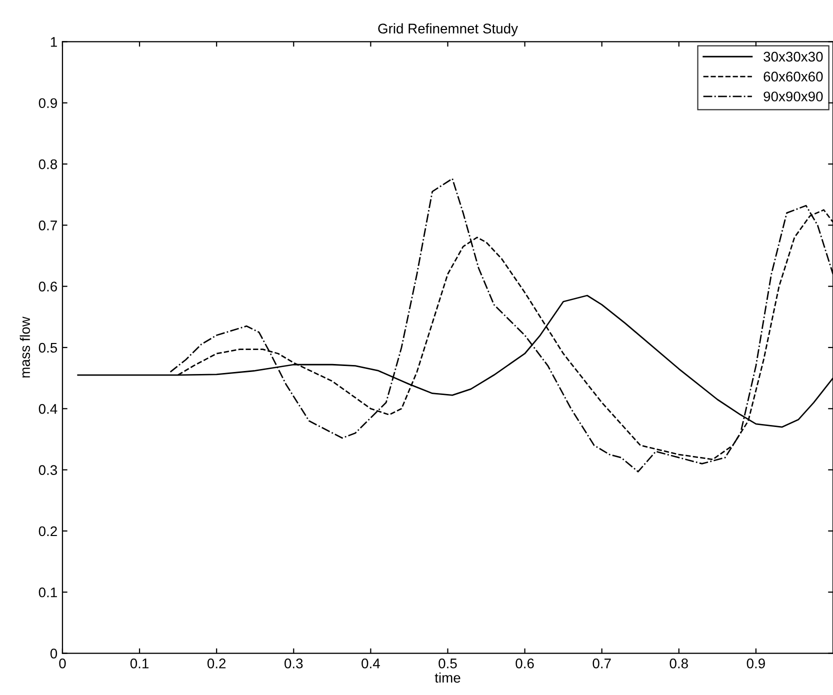 This screenshot has width=833, height=695. I want to click on x-tick-label: 0.8, so click(679, 663).